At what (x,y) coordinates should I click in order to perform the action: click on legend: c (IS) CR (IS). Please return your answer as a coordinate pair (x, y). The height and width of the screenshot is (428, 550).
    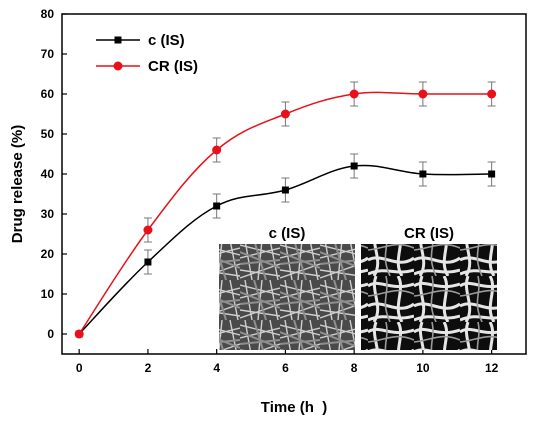
    Looking at the image, I should click on (147, 53).